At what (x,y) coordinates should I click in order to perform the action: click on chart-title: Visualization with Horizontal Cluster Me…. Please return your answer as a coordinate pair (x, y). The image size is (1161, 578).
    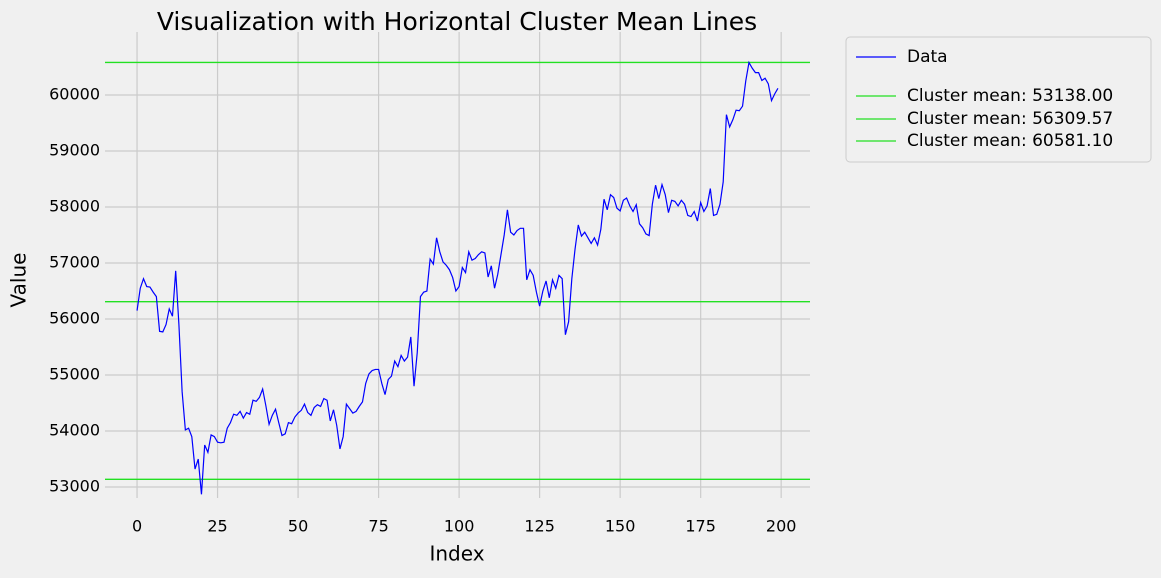
    Looking at the image, I should click on (457, 21).